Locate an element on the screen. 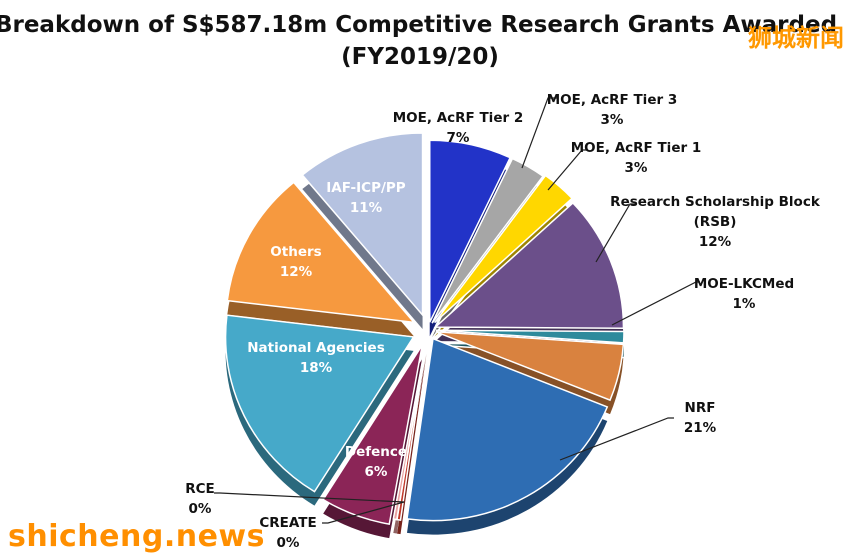  slice-name-label: MOE, AcRF Tier 3 is located at coordinates (612, 100).